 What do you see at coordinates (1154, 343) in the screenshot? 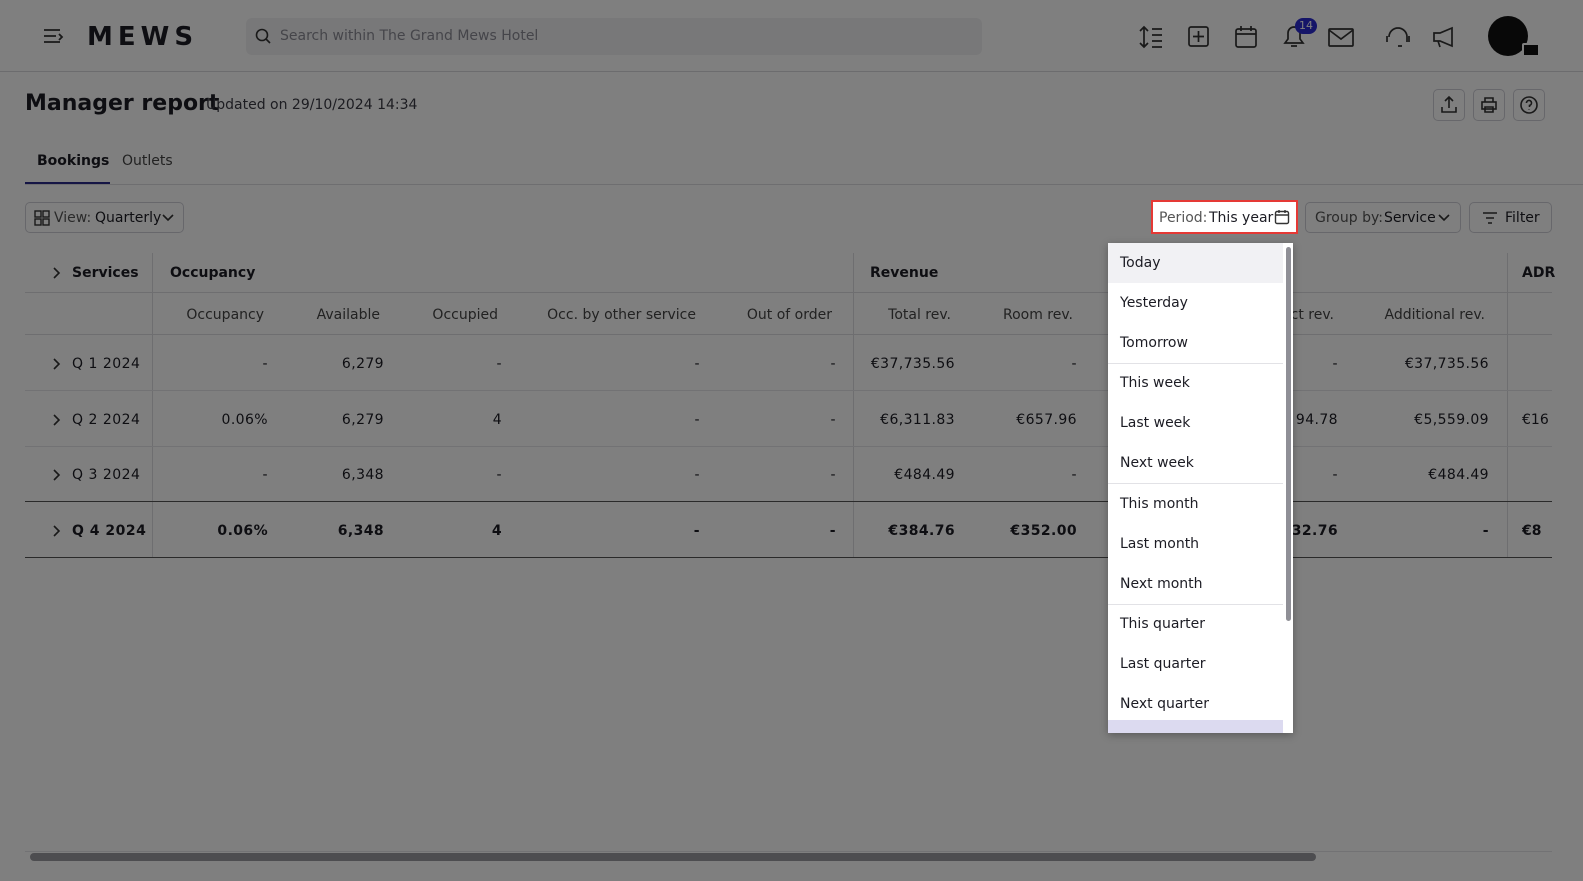
I see `period-option: Tomorrow` at bounding box center [1154, 343].